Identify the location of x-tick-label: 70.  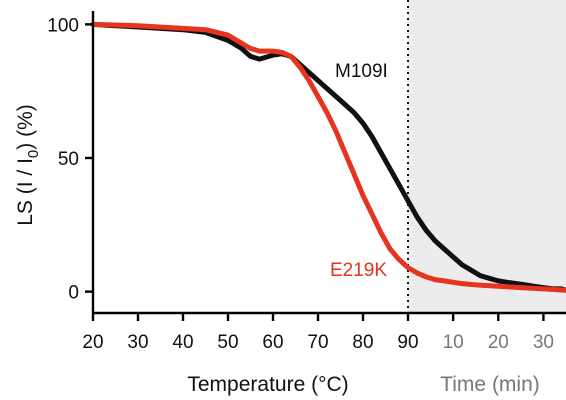
(317, 342).